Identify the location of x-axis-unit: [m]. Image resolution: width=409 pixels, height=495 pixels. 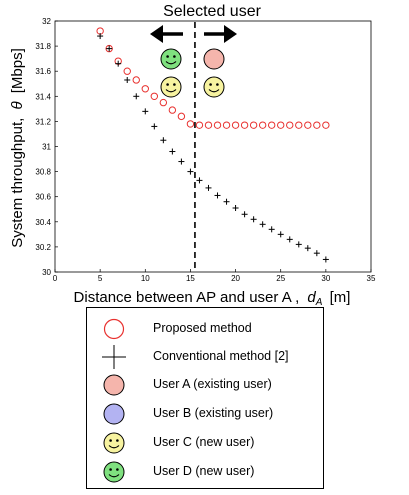
(340, 297).